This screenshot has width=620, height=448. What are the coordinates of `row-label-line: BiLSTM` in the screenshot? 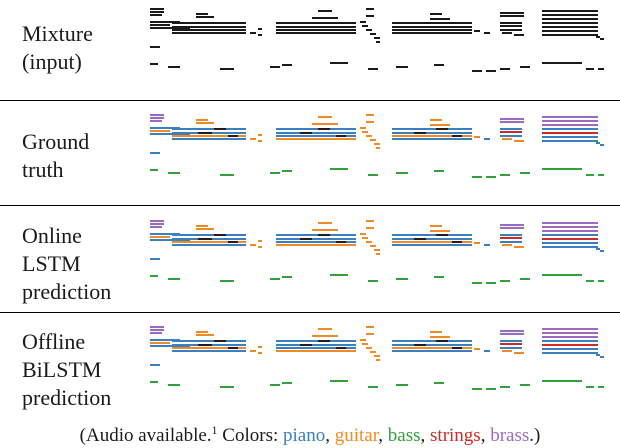 It's located at (62, 369).